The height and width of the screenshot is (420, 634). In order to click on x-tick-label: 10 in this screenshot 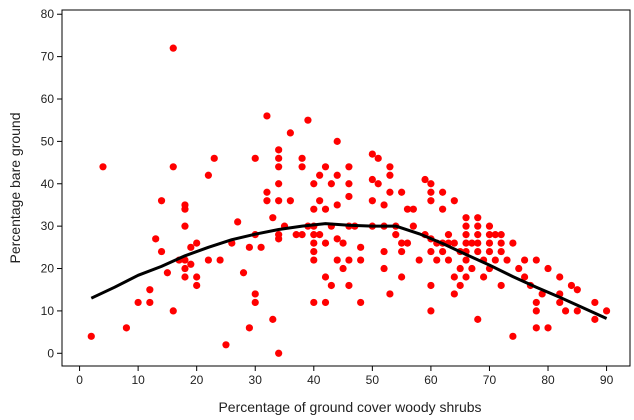, I will do `click(138, 380)`.